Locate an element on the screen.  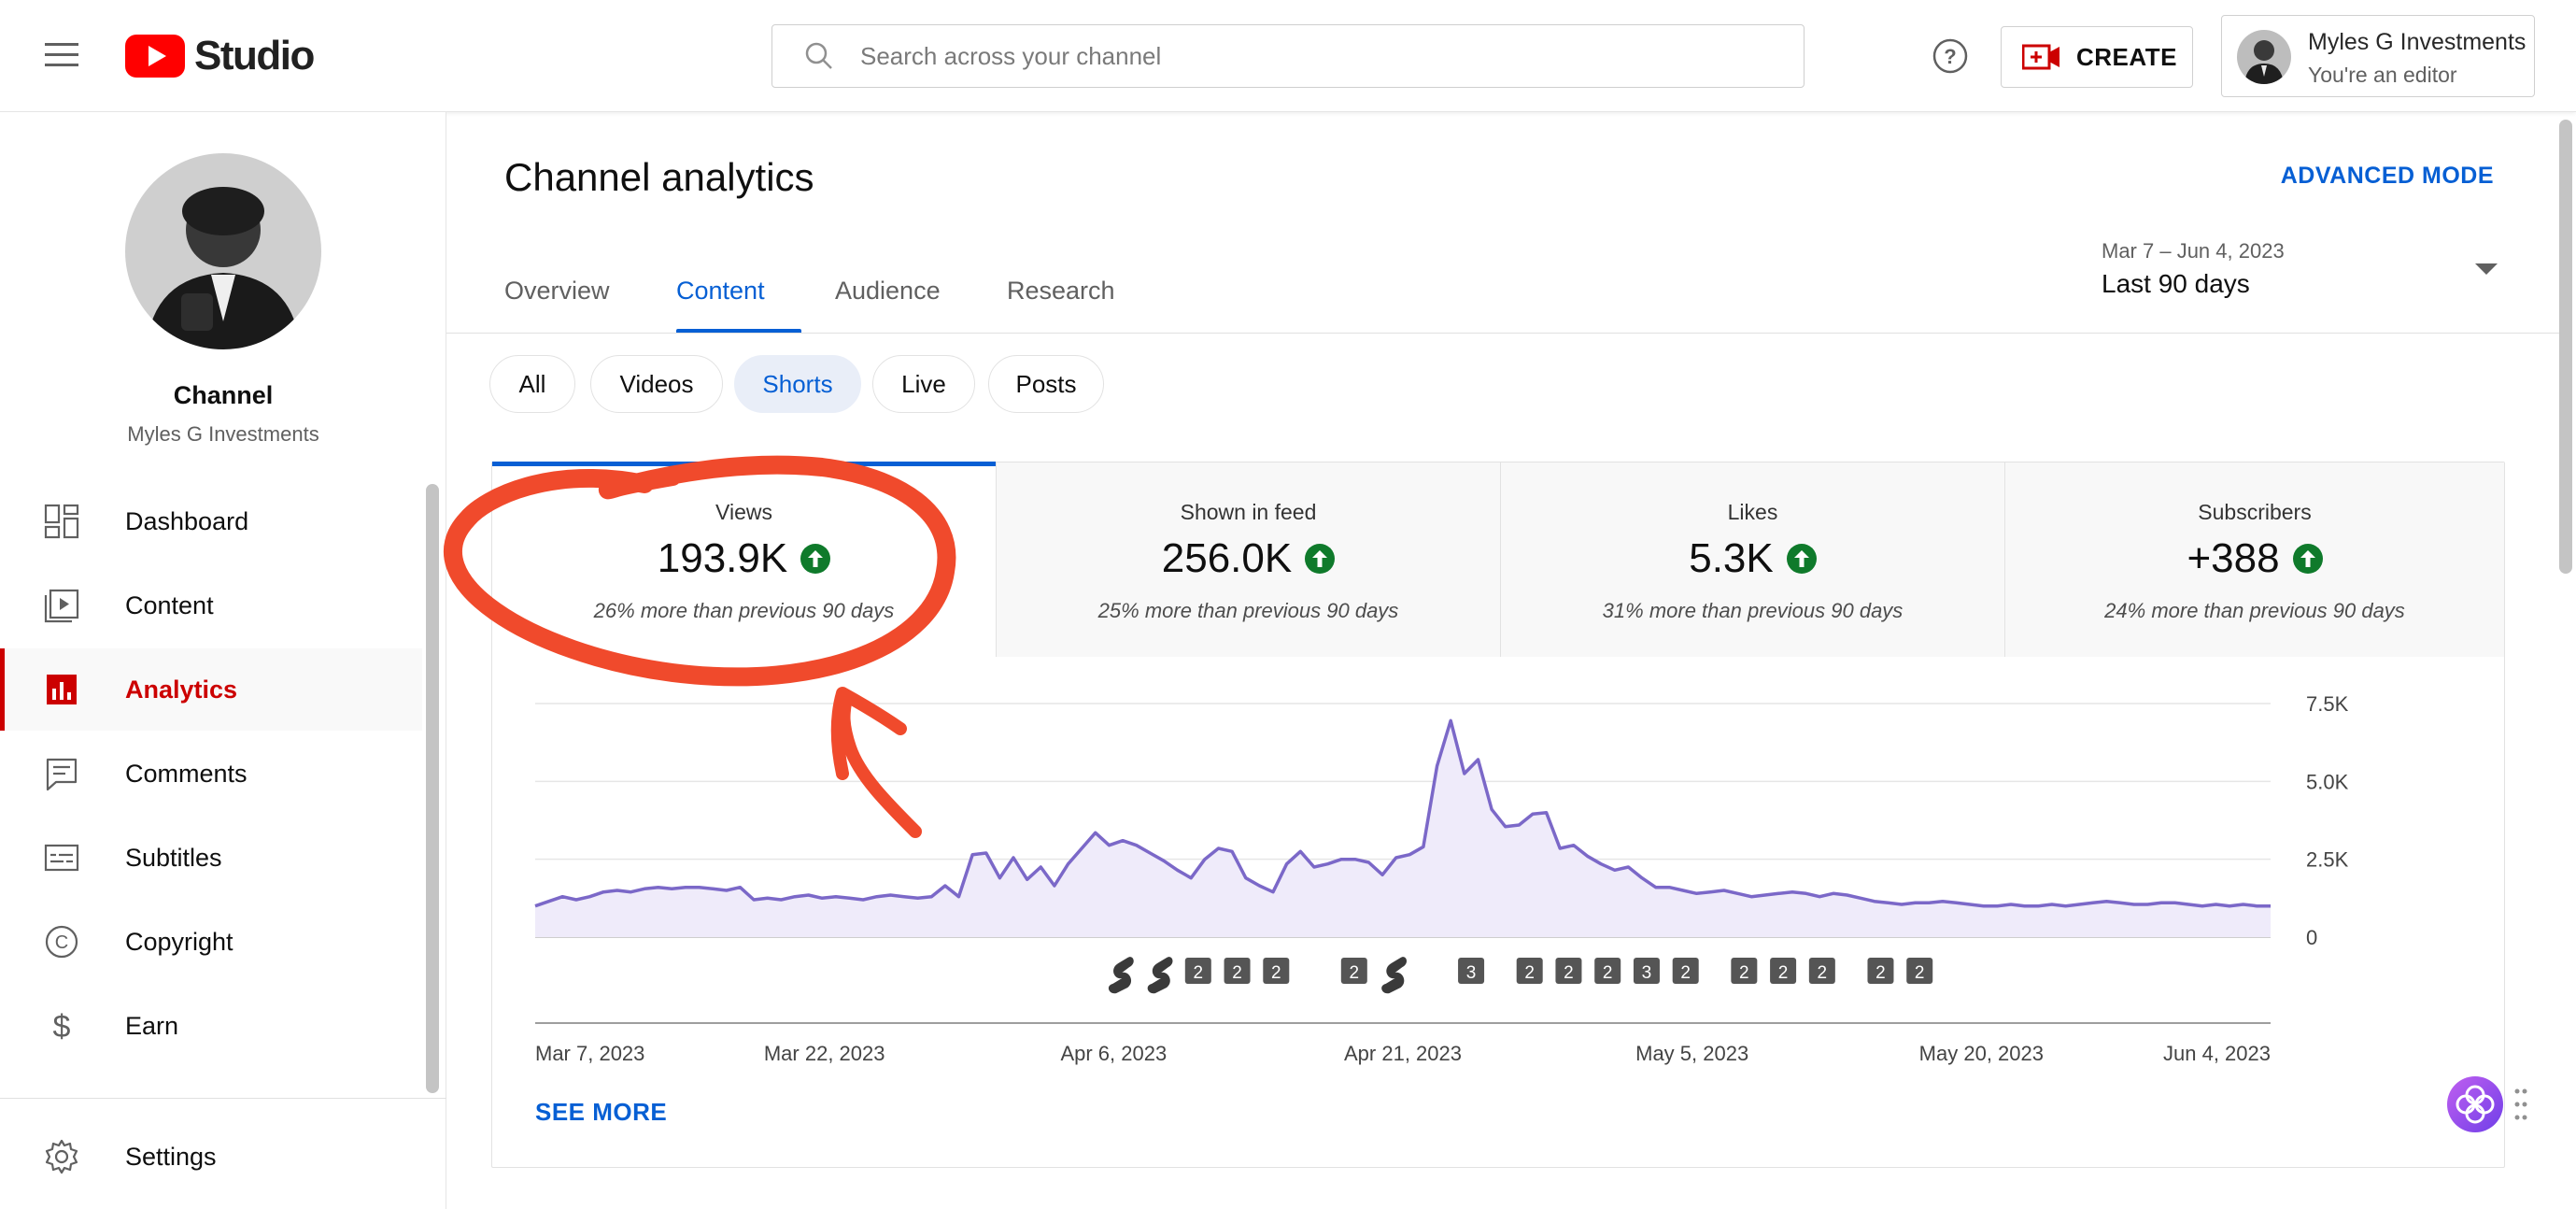
sidebar-item-earn: $ Earn is located at coordinates (211, 1026).